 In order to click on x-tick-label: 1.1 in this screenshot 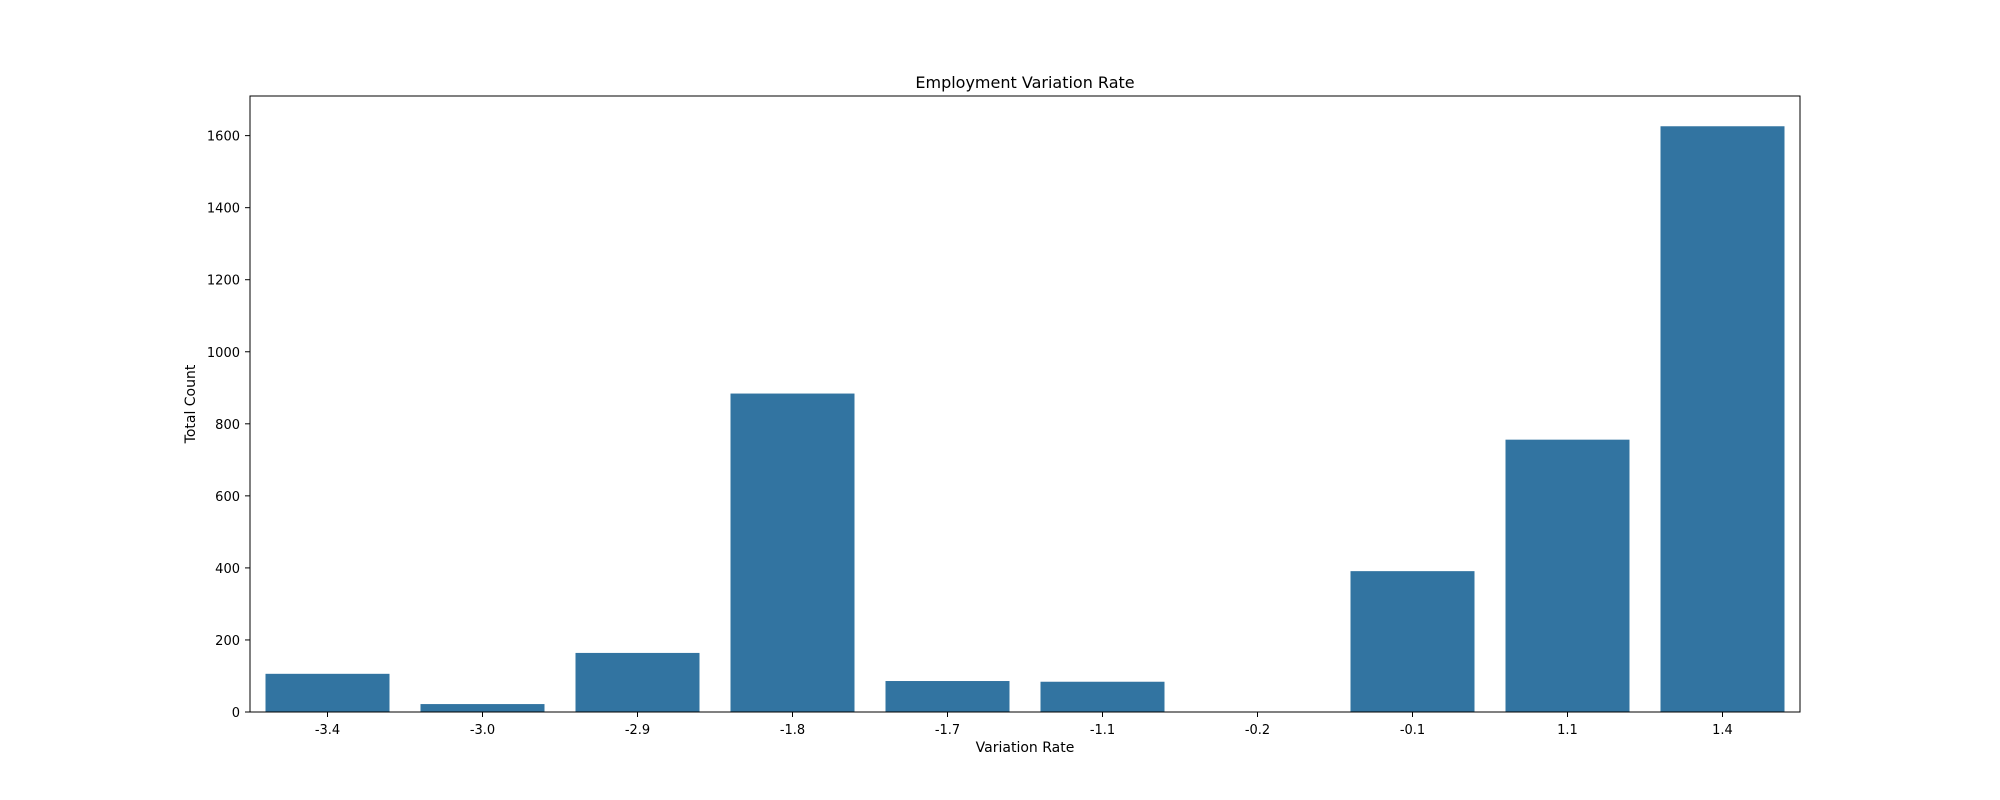, I will do `click(1567, 730)`.